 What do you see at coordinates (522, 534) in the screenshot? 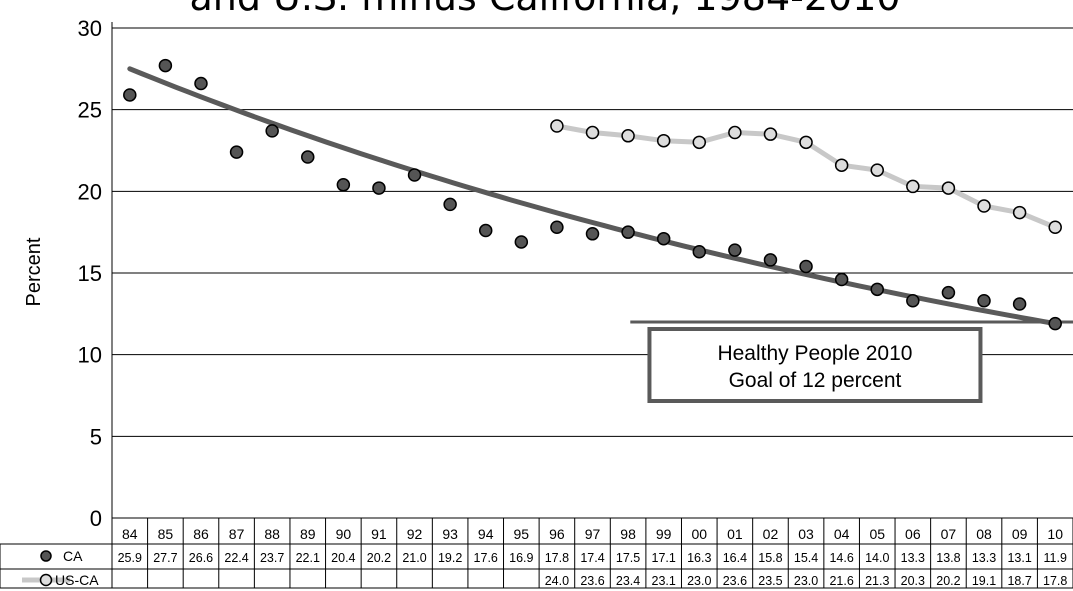
I see `x-tick-95: 95` at bounding box center [522, 534].